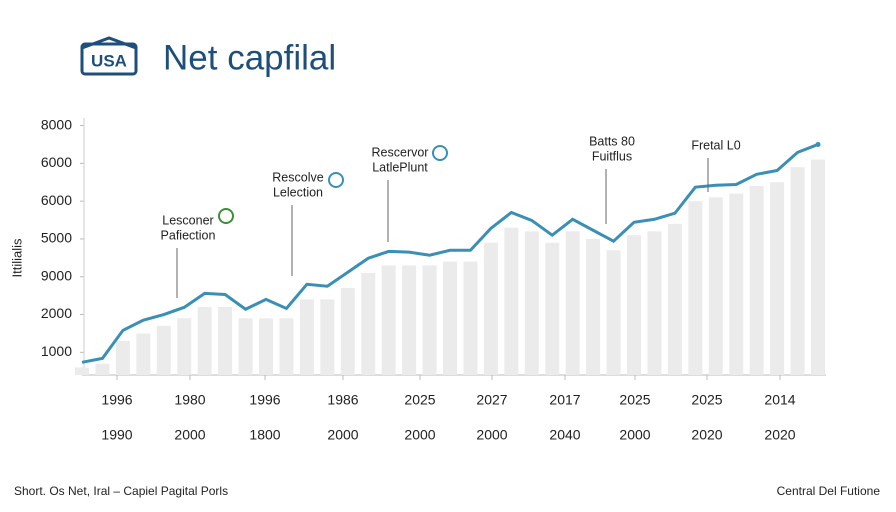  I want to click on x-tick-label: 2027, so click(491, 400).